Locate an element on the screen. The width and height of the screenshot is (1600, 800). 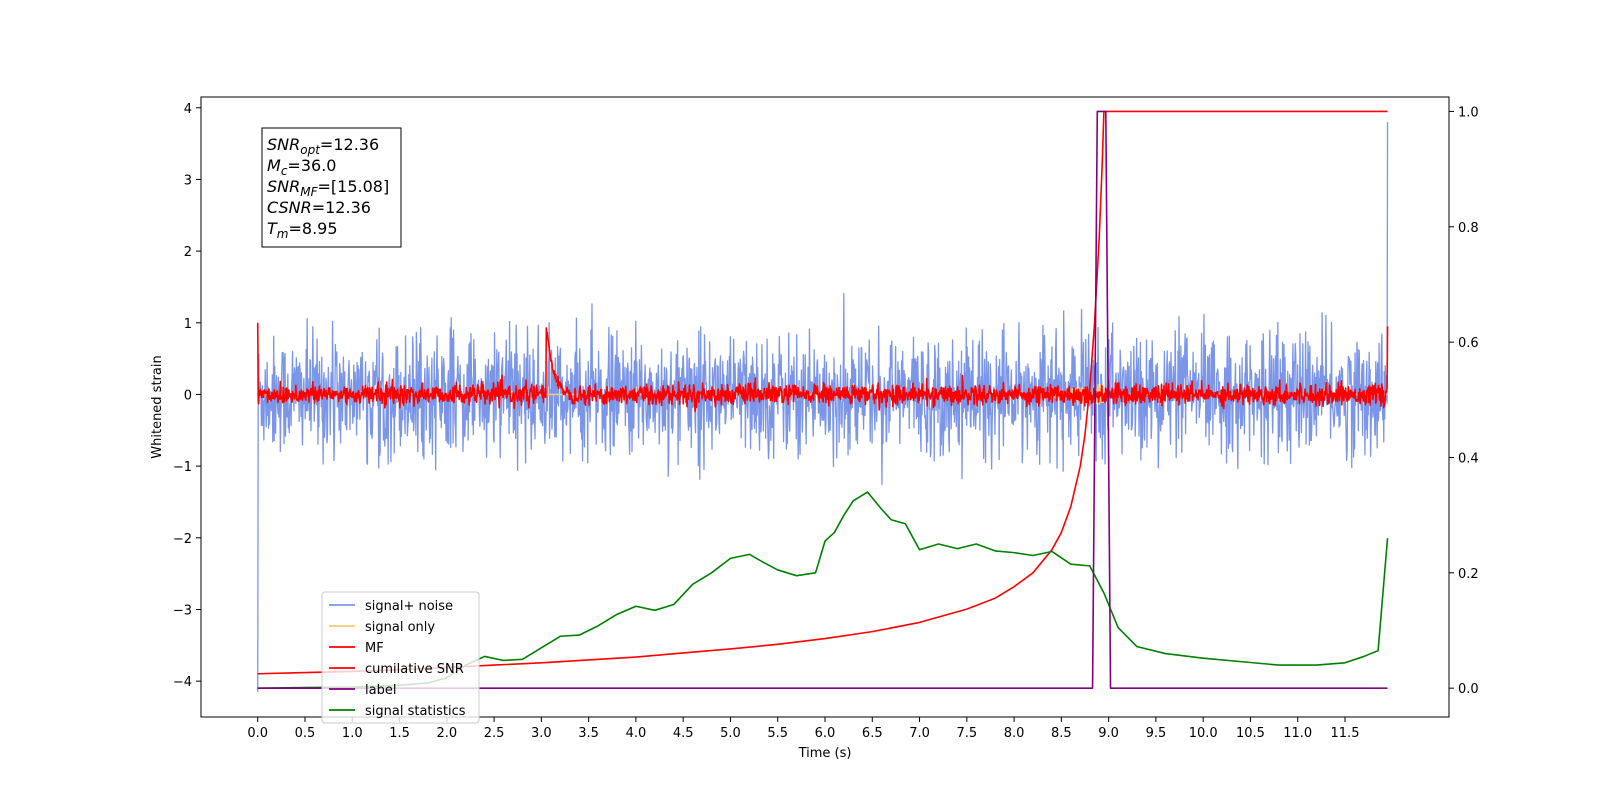
annotation-line: Tm=8.95 is located at coordinates (302, 230).